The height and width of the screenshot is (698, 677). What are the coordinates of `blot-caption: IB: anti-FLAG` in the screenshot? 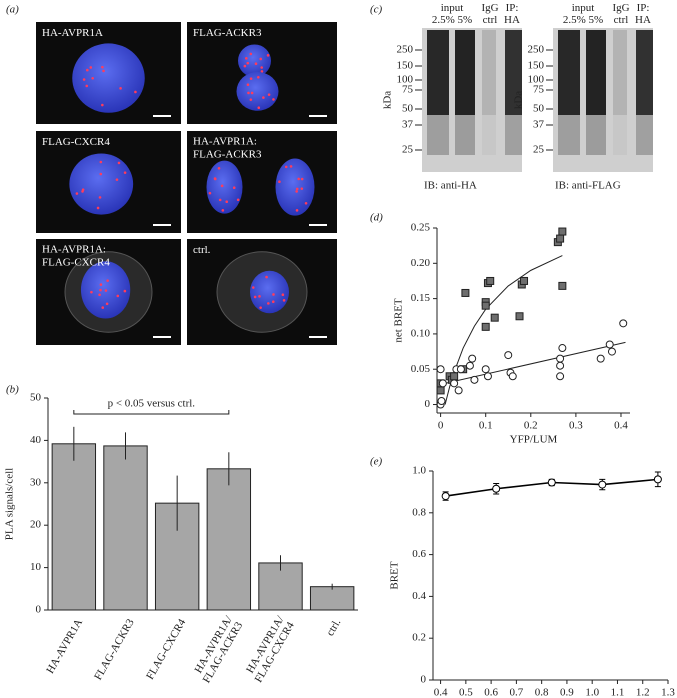 It's located at (588, 186).